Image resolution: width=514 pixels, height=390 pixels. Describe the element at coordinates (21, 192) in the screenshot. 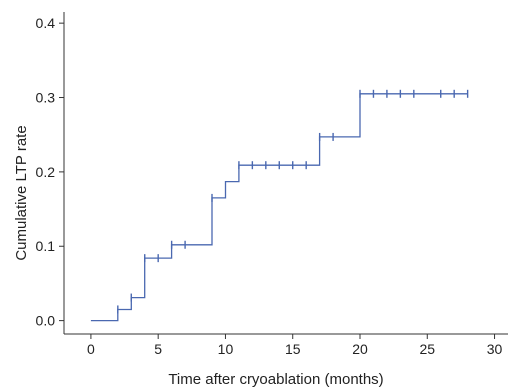

I see `y-axis-title: Cumulative LTP rate` at that location.